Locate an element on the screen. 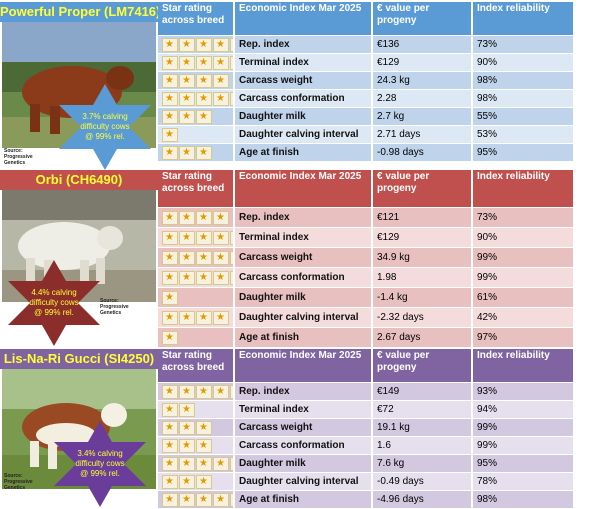  table-row: ★ ★ ★ ★ Carcass weight 24.3 kg 98% is located at coordinates (366, 80).